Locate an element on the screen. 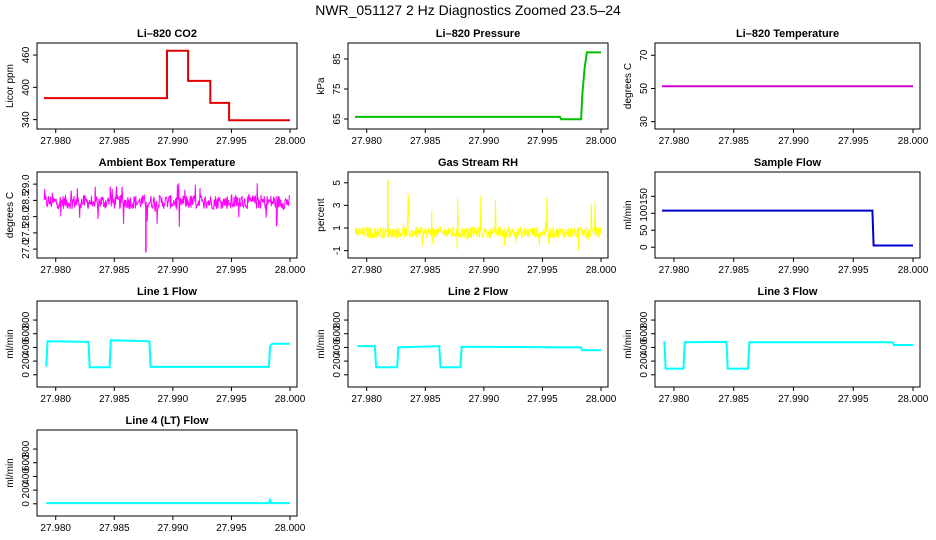 The height and width of the screenshot is (540, 936). y-tick-label: 29.0 is located at coordinates (26, 184).